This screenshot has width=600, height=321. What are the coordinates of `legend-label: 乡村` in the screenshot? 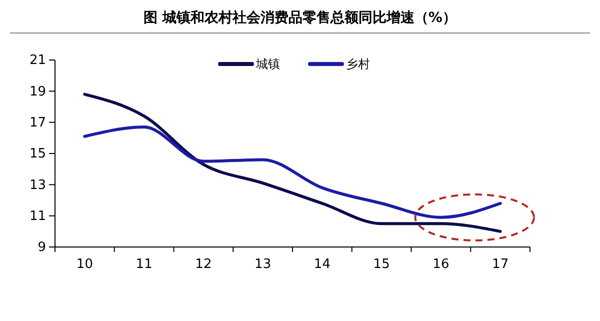 It's located at (358, 64).